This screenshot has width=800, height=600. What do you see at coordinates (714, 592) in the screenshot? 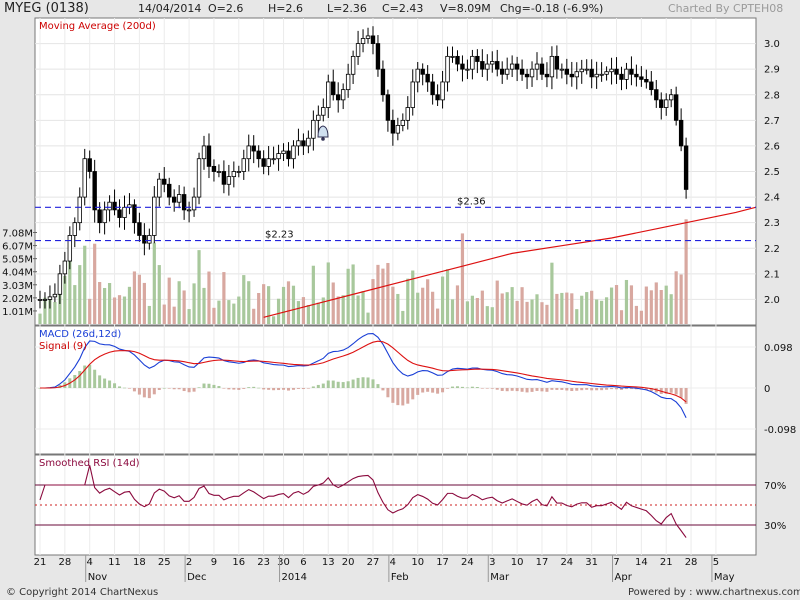
I see `powered-by-link: Powered by : www.chartnexus.com` at bounding box center [714, 592].